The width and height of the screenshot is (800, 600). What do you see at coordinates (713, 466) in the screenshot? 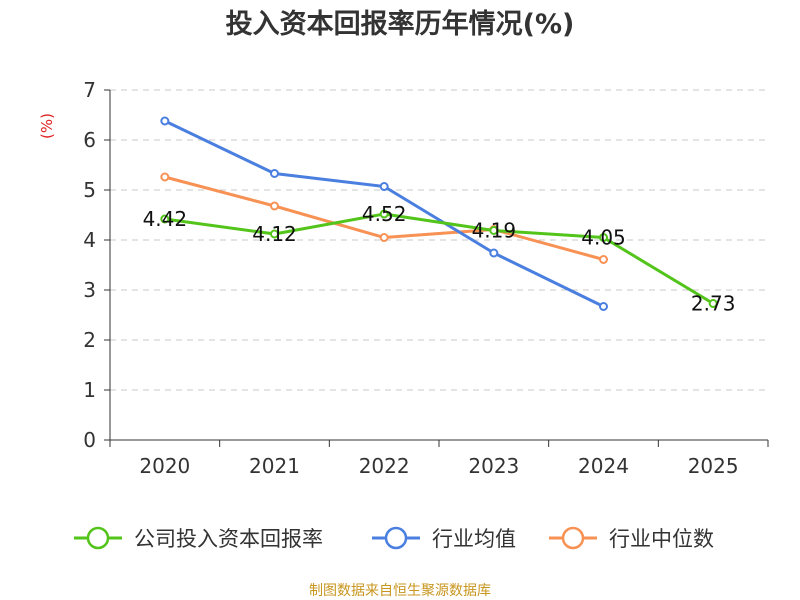
I see `x-tick-label: 2025` at bounding box center [713, 466].